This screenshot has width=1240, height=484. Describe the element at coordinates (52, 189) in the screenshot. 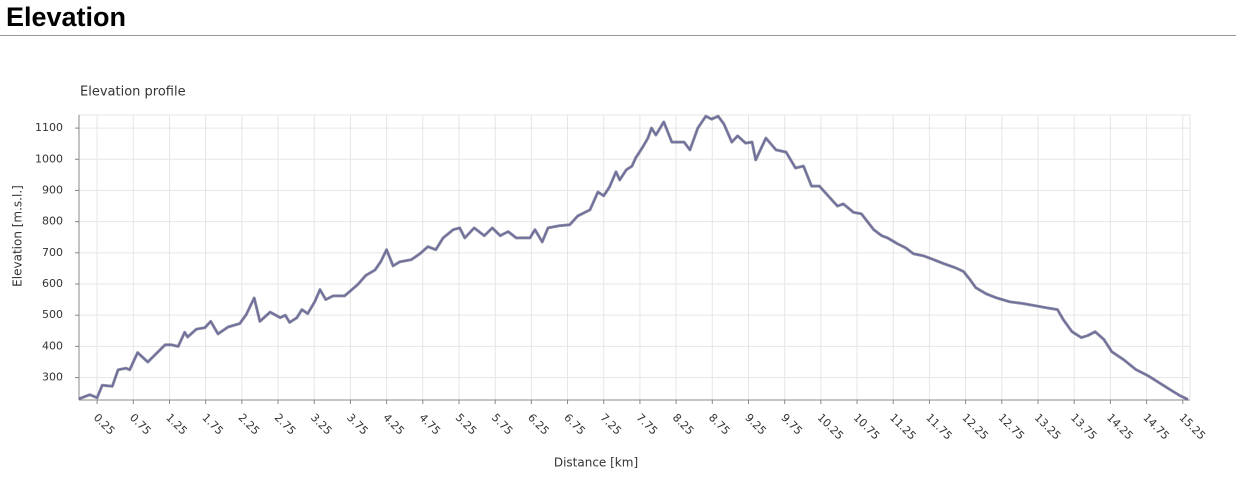

I see `y-tick-label: 900` at that location.